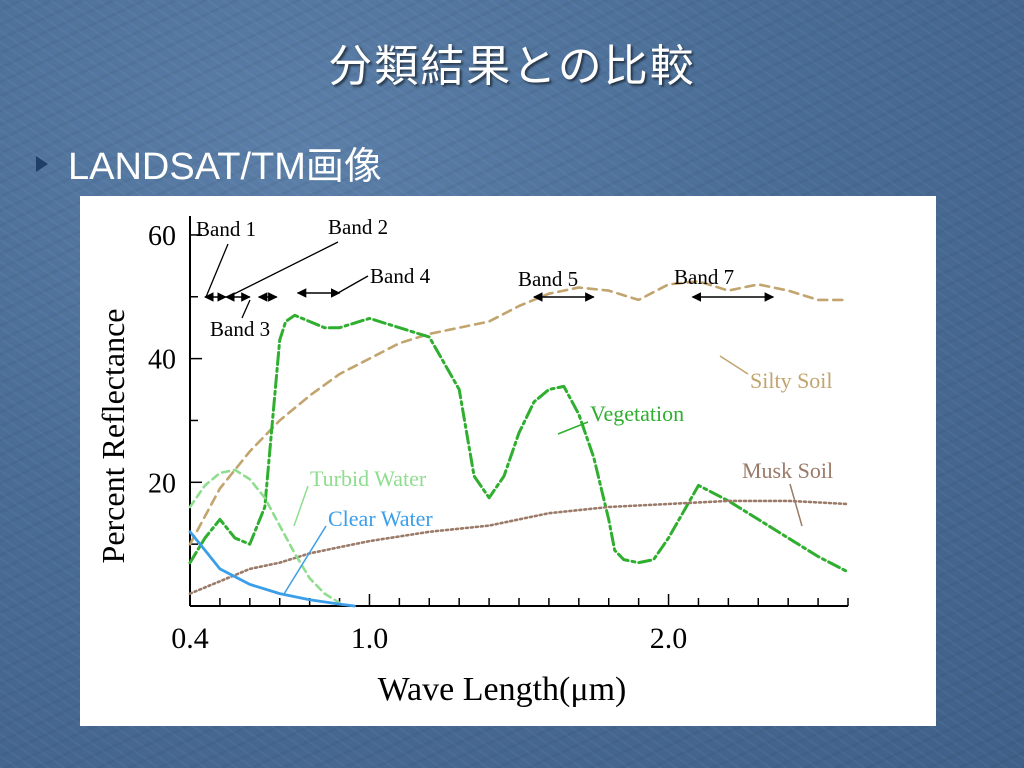 Image resolution: width=1024 pixels, height=768 pixels. I want to click on series-turbid-water, so click(264, 536).